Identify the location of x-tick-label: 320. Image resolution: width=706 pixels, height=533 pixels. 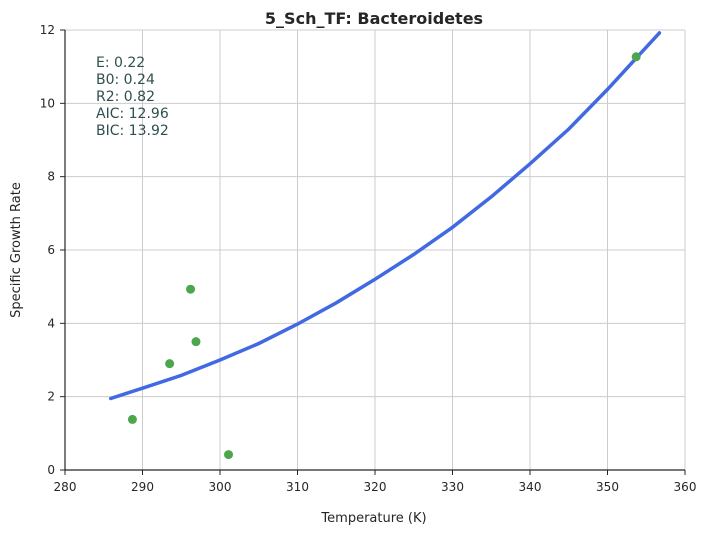
(375, 487).